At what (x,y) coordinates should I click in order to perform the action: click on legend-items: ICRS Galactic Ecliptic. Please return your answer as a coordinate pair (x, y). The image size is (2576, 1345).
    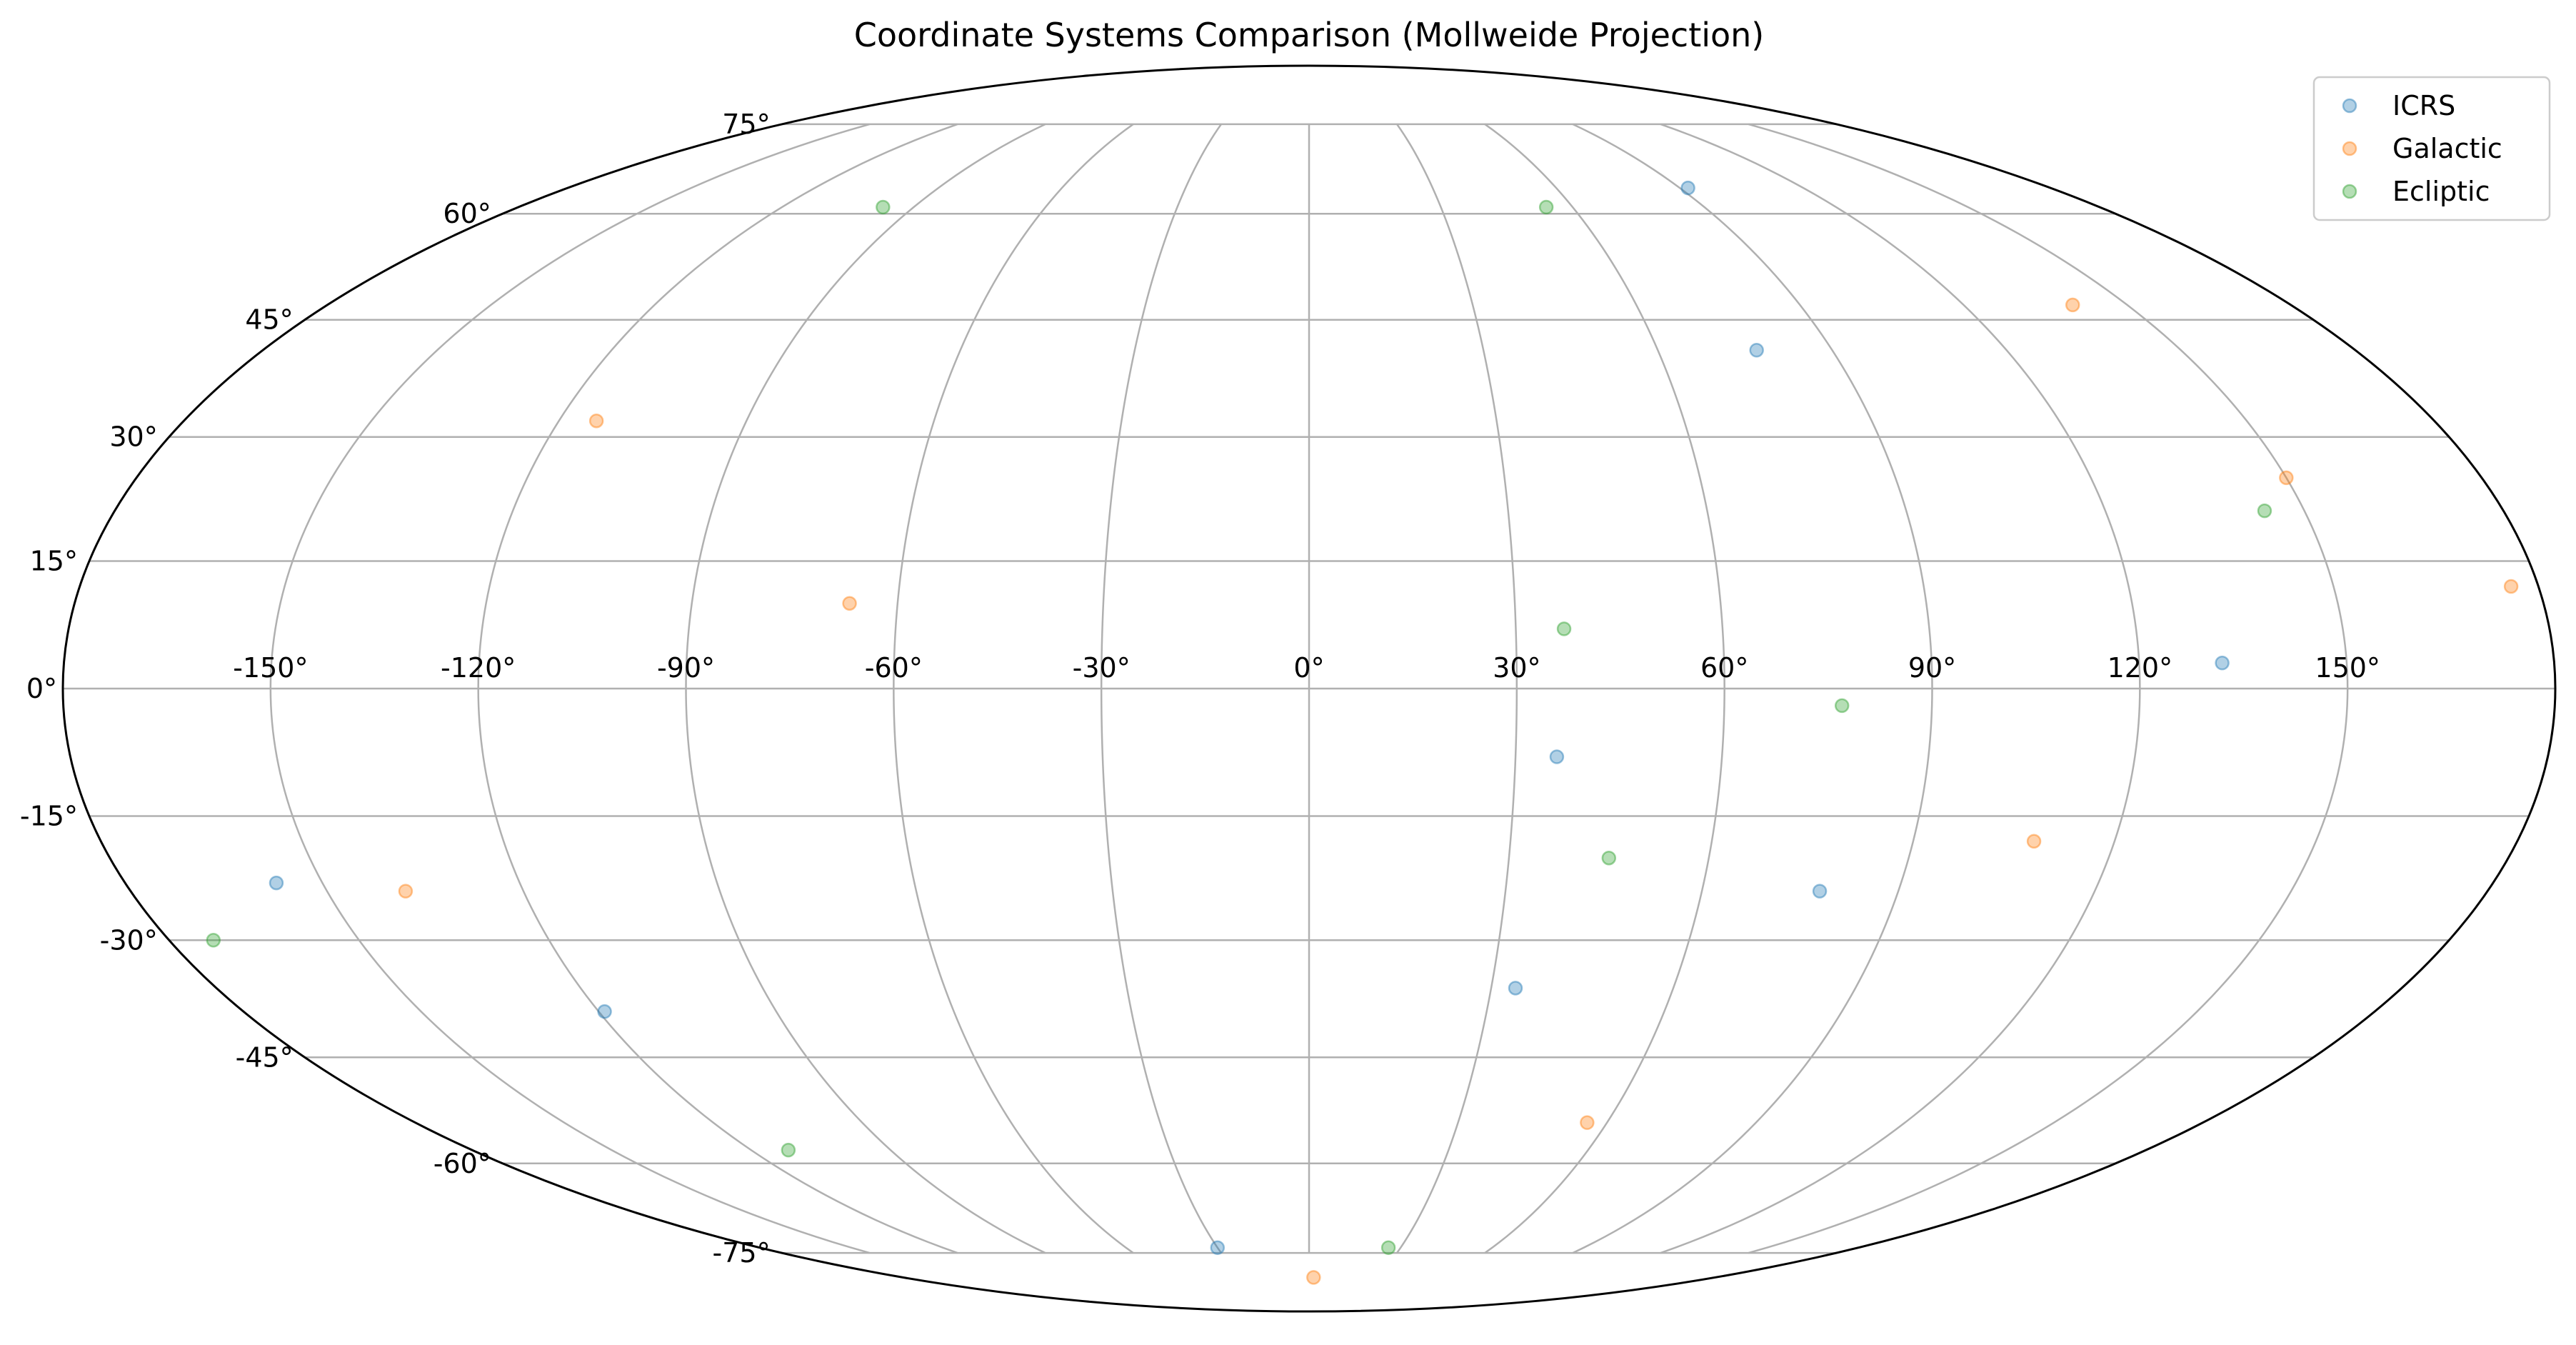
    Looking at the image, I should click on (2422, 148).